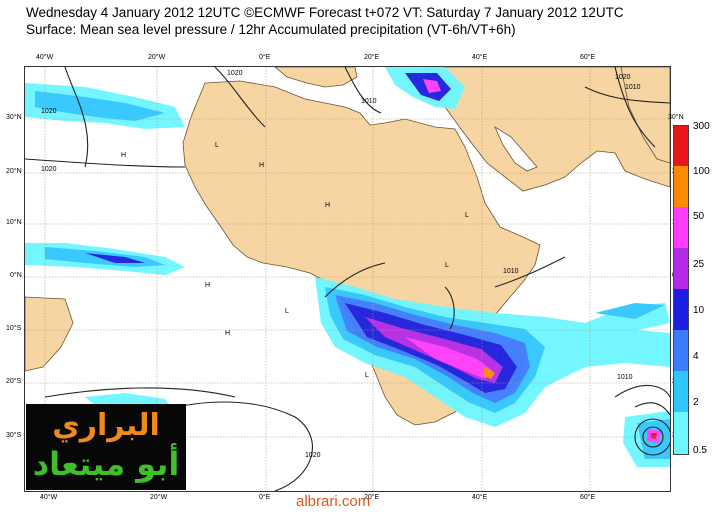 Image resolution: width=715 pixels, height=512 pixels. What do you see at coordinates (265, 57) in the screenshot?
I see `lon-label-top: 0°E` at bounding box center [265, 57].